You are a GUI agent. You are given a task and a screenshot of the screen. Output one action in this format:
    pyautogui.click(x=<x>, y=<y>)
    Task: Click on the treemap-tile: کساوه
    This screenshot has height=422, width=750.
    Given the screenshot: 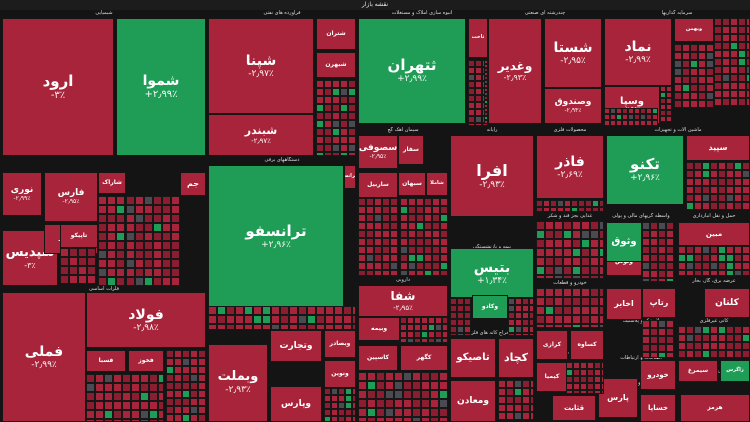 What is the action you would take?
    pyautogui.click(x=587, y=345)
    